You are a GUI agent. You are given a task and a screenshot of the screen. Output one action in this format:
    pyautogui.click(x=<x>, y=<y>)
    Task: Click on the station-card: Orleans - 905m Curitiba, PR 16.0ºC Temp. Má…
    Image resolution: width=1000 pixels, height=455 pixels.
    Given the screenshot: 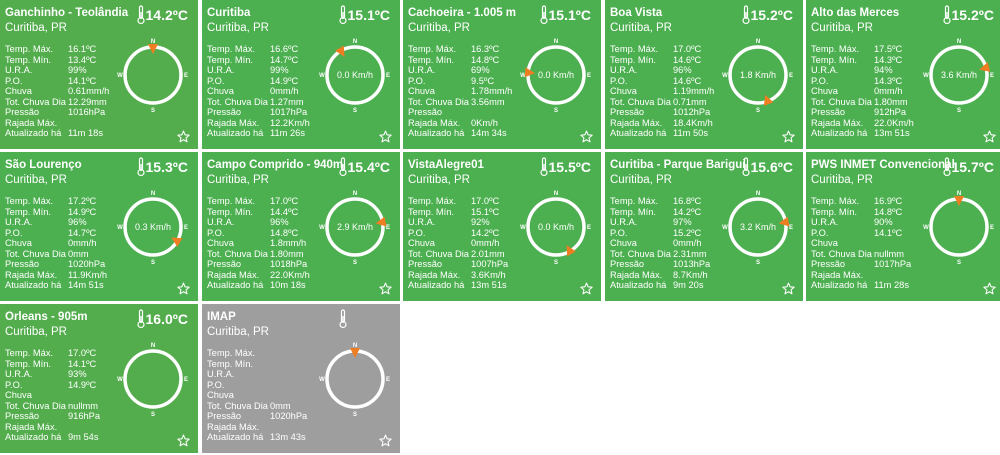 What is the action you would take?
    pyautogui.click(x=99, y=378)
    